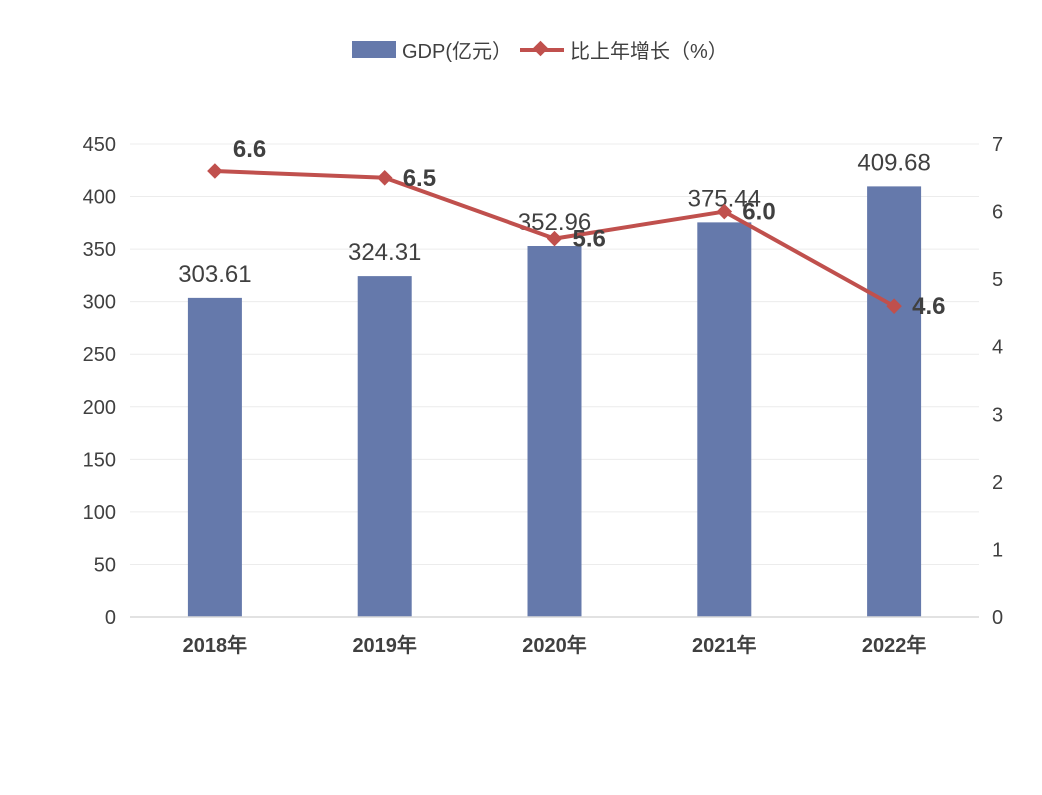 This screenshot has width=1042, height=795. What do you see at coordinates (997, 145) in the screenshot?
I see `right-axis-tick-label: 7` at bounding box center [997, 145].